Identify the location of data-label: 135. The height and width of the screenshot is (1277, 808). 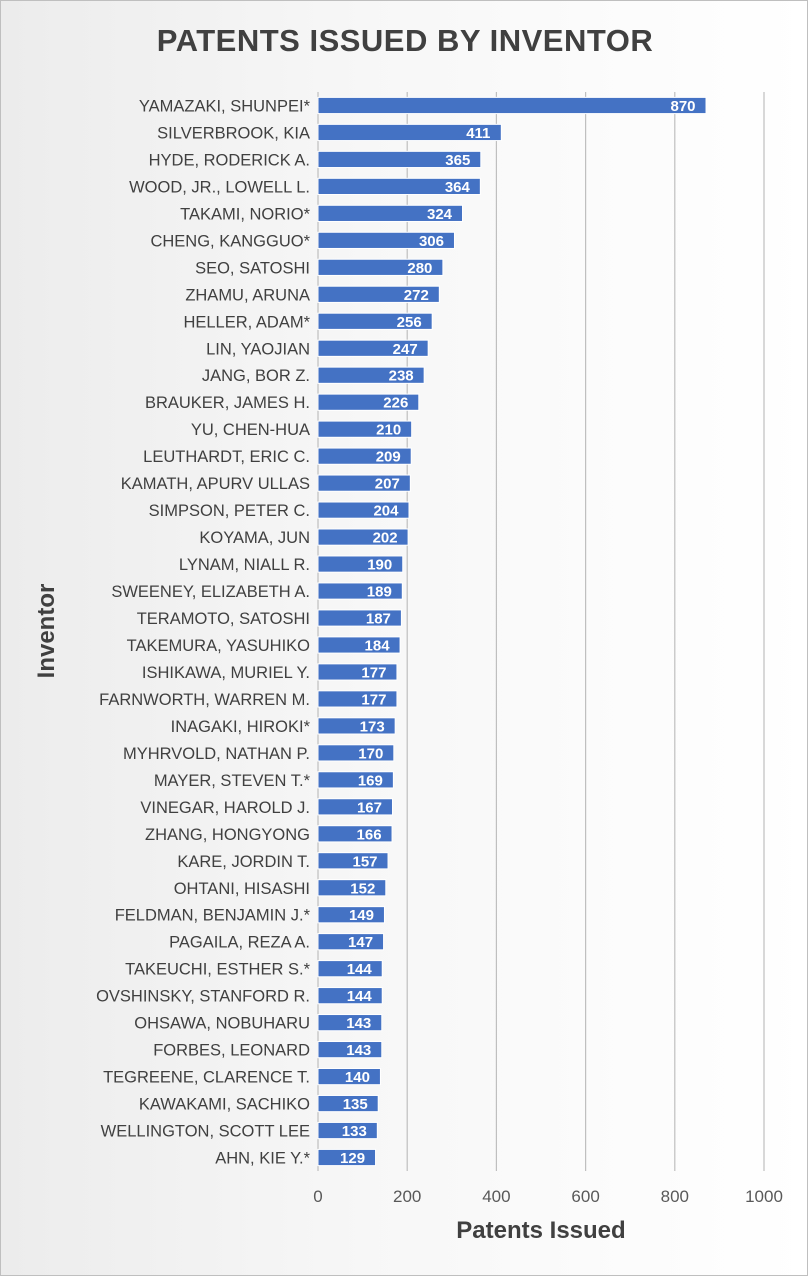
(355, 1104).